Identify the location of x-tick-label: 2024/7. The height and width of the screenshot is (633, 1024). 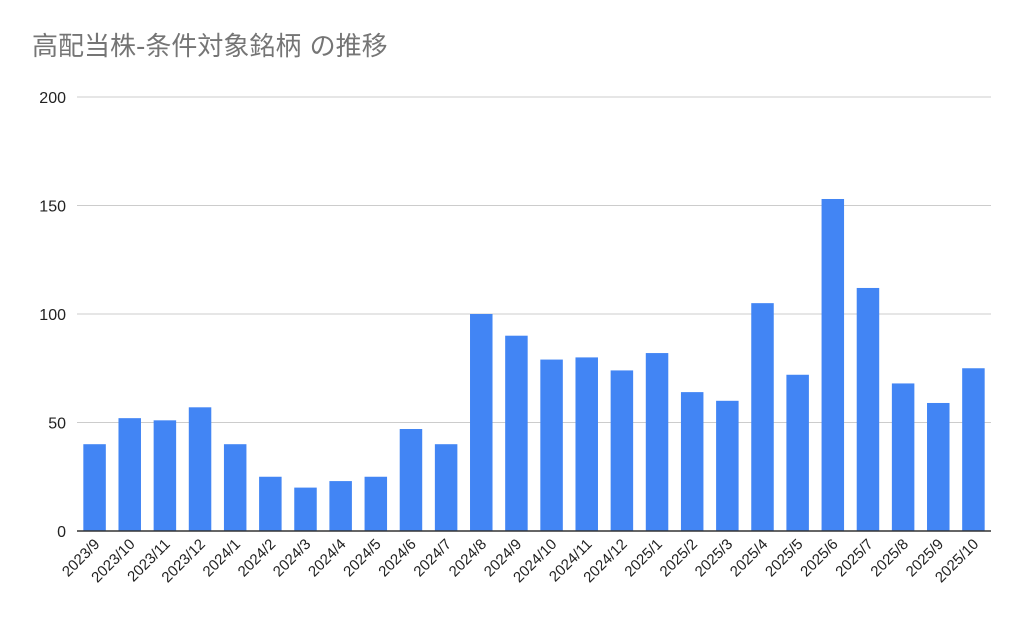
(432, 558).